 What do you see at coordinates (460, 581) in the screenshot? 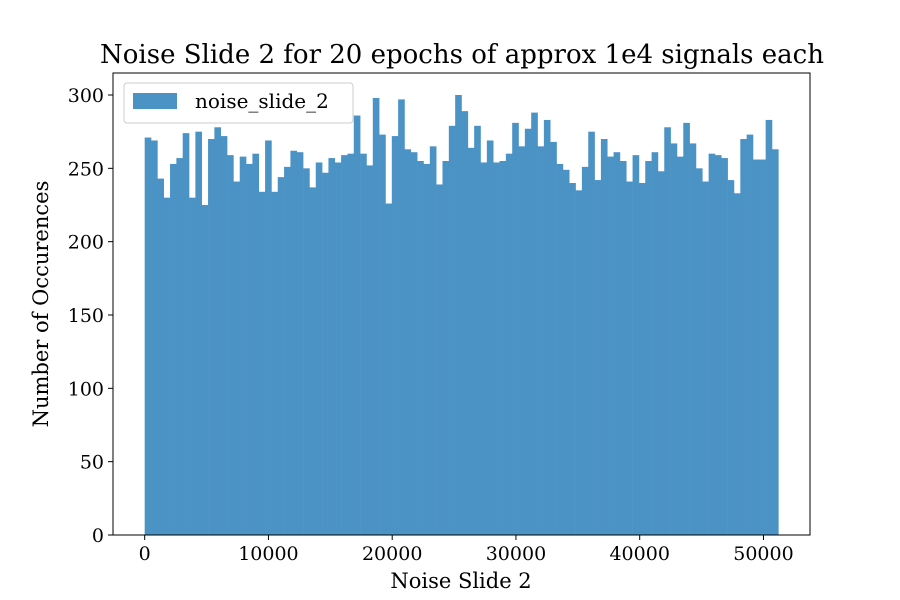
I see `x-axis-label: Noise Slide 2` at bounding box center [460, 581].